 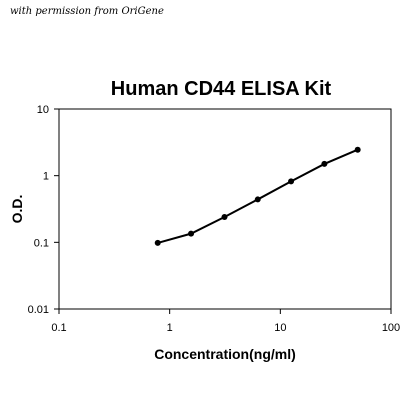 What do you see at coordinates (38, 310) in the screenshot?
I see `y-tick-label: 0.01` at bounding box center [38, 310].